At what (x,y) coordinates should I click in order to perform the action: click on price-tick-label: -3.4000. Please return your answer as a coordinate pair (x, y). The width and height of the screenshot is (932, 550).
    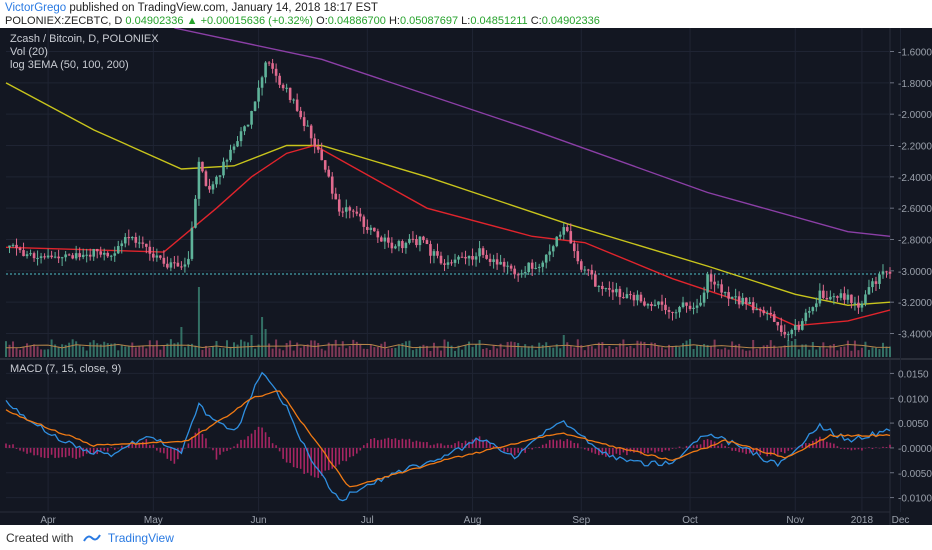
    Looking at the image, I should click on (915, 335).